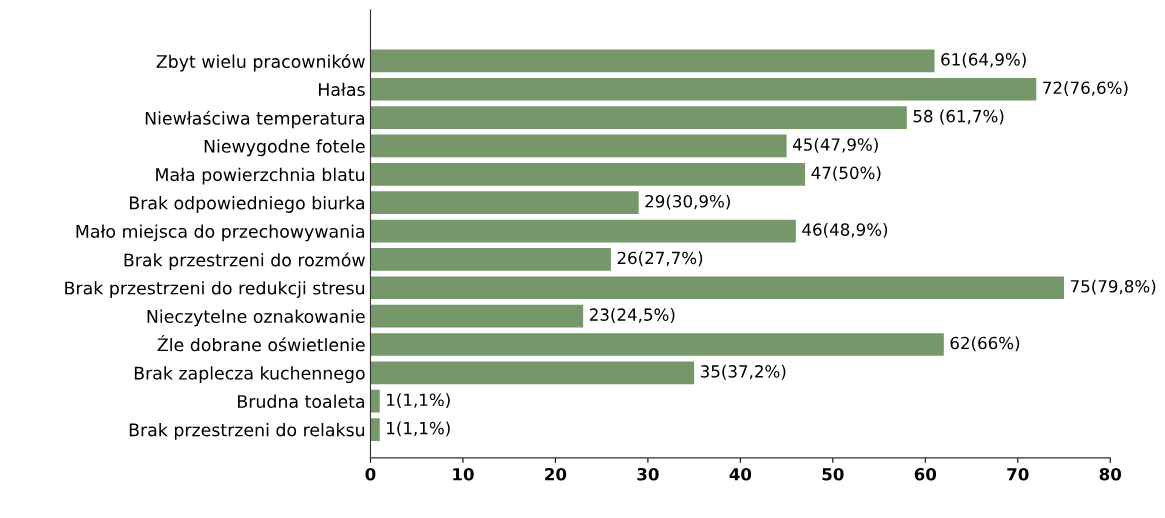  I want to click on x-tick-label: 40, so click(740, 474).